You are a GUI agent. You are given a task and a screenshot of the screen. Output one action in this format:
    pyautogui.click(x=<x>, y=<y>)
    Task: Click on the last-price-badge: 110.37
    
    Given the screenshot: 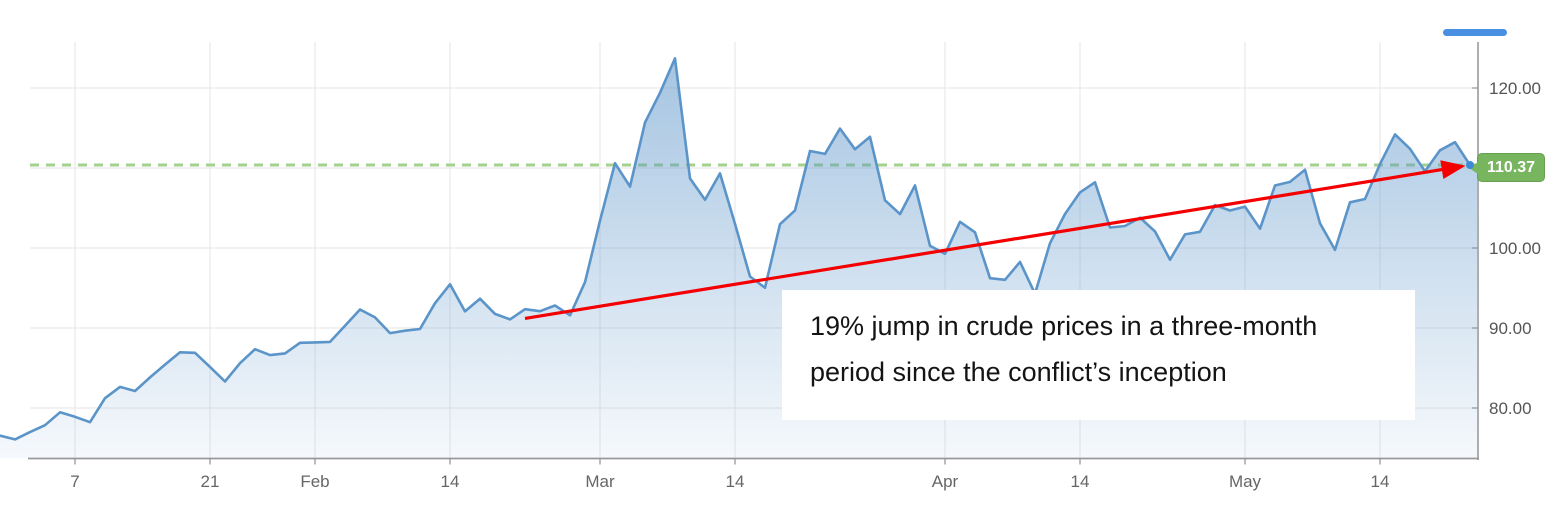 What is the action you would take?
    pyautogui.click(x=1507, y=167)
    